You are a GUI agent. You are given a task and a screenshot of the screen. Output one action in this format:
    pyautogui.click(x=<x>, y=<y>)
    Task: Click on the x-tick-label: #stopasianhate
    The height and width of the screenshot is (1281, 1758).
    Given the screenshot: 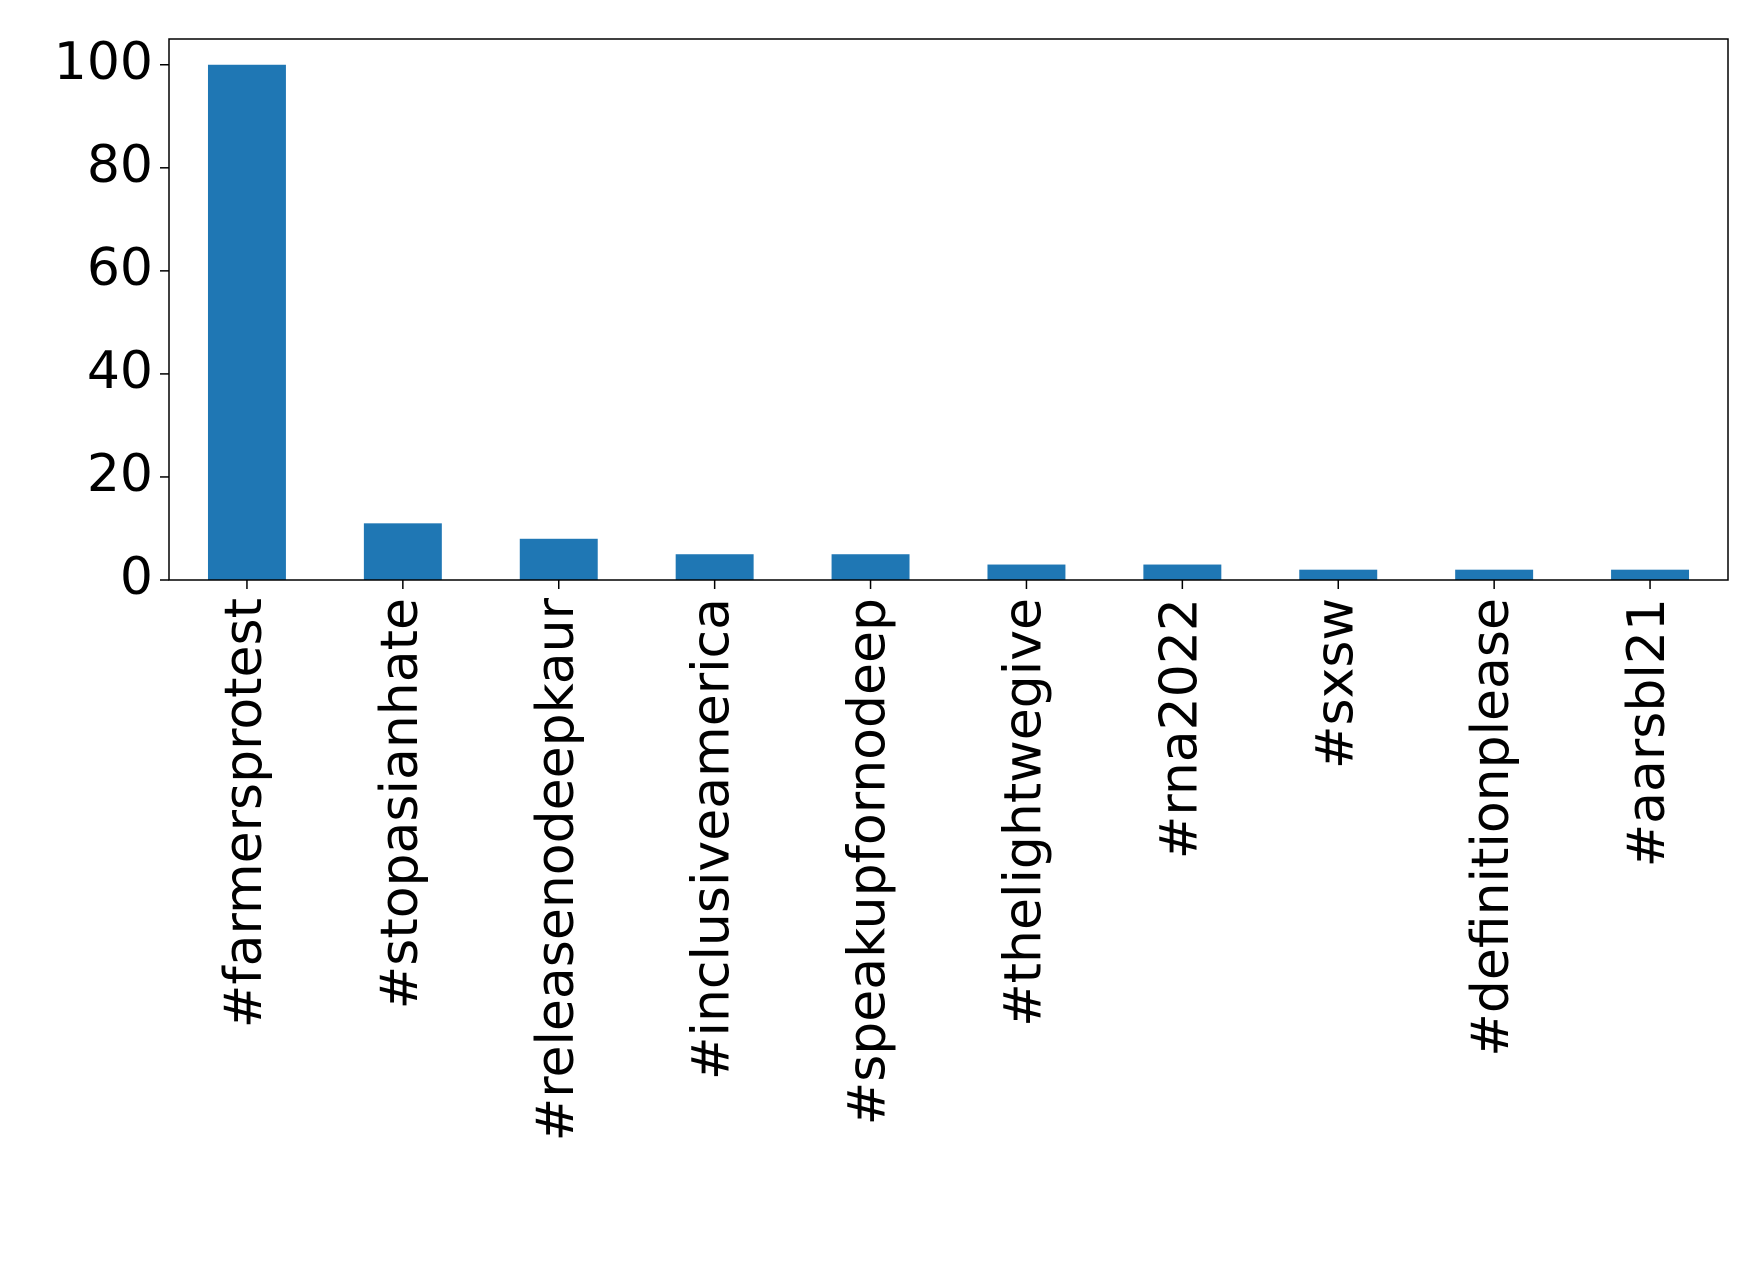 What is the action you would take?
    pyautogui.click(x=400, y=803)
    